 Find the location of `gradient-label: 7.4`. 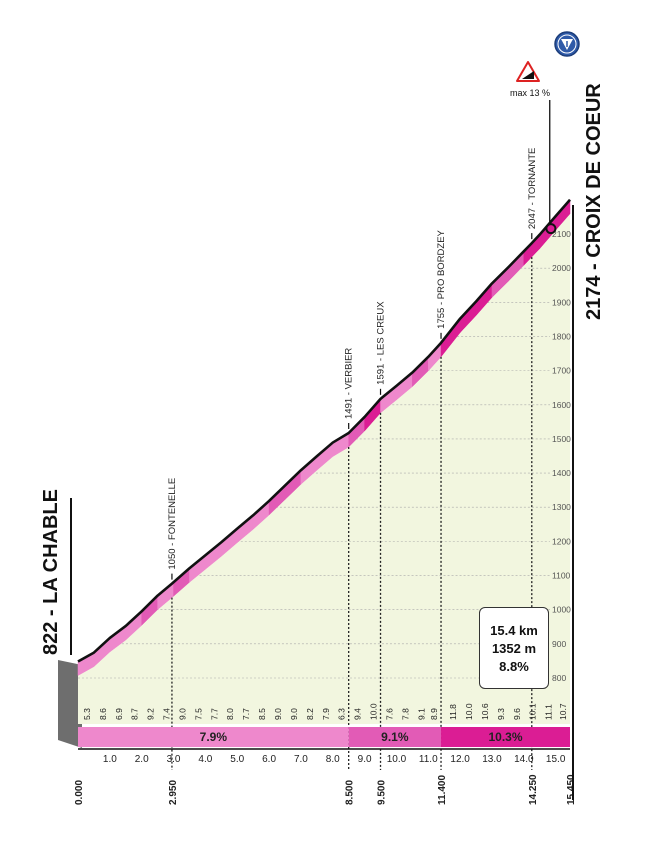

gradient-label: 7.4 is located at coordinates (167, 714).